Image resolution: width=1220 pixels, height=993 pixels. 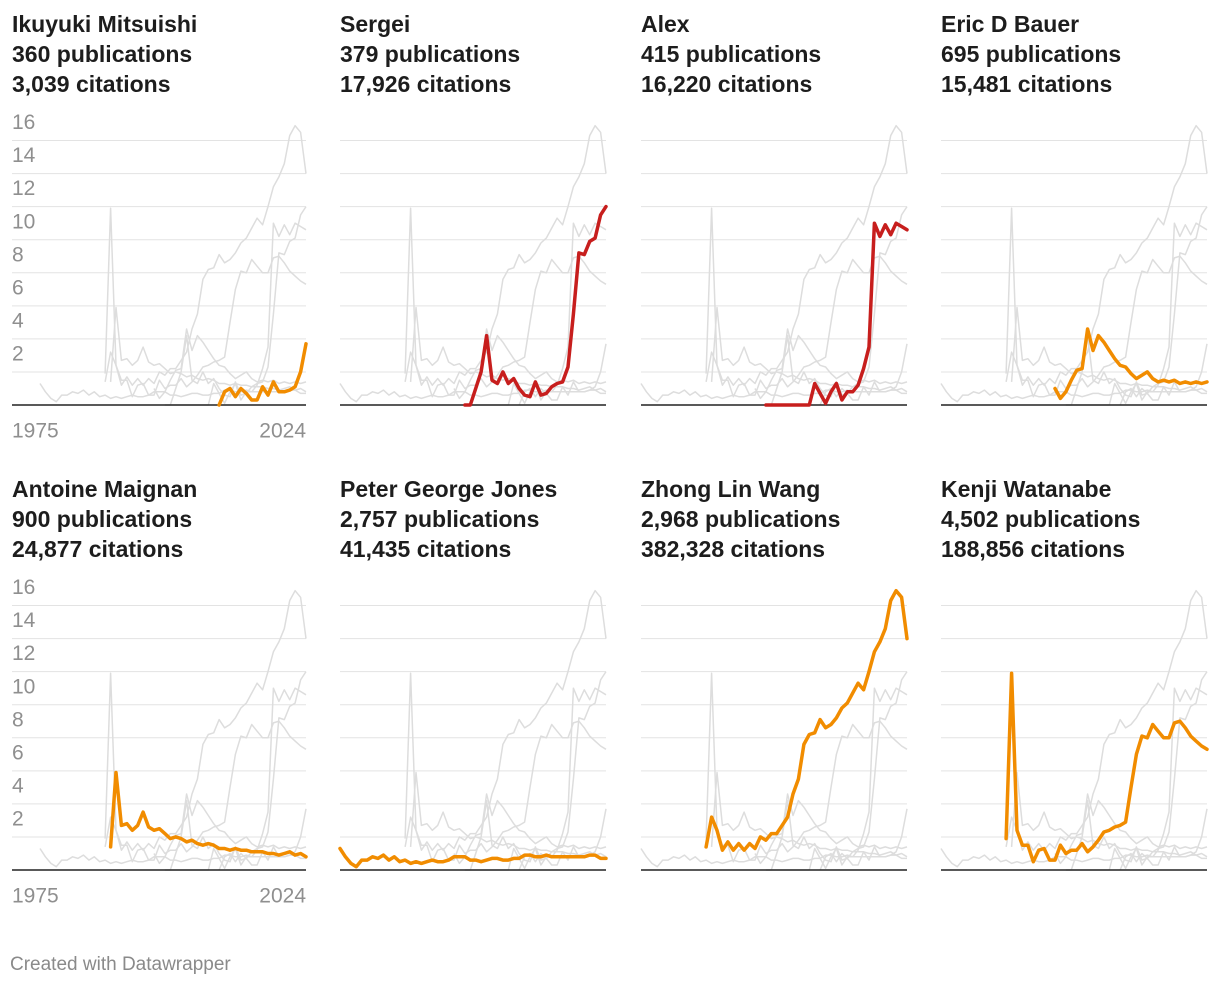 I want to click on panel-citations: 3,039 citations, so click(x=91, y=84).